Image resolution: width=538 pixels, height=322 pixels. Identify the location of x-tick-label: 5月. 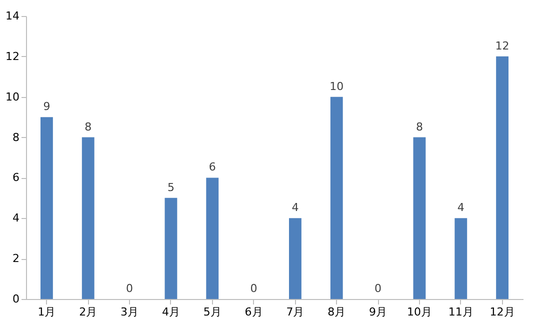
(212, 312).